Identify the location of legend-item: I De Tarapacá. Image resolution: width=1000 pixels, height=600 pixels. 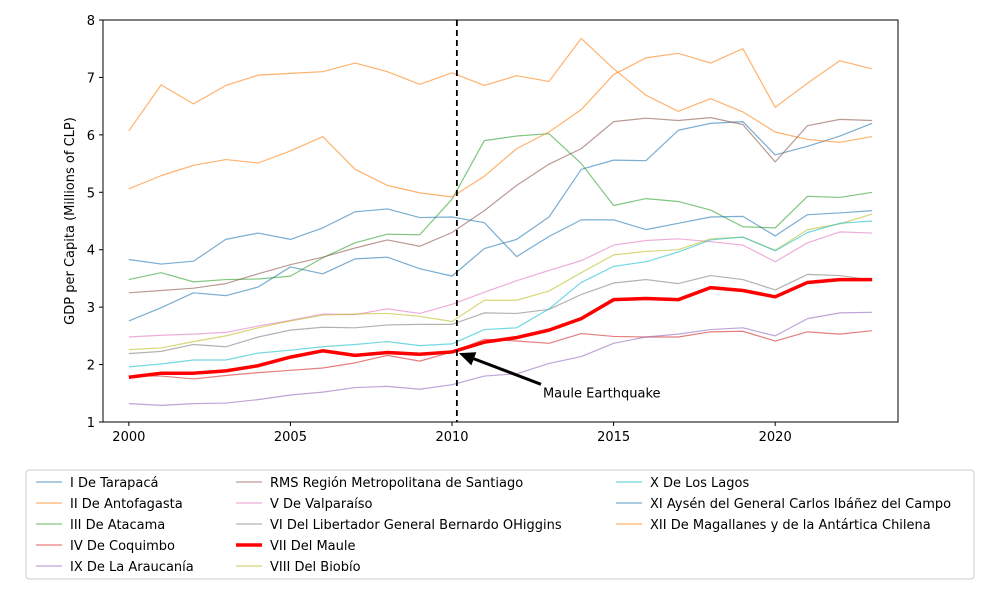
(97, 483).